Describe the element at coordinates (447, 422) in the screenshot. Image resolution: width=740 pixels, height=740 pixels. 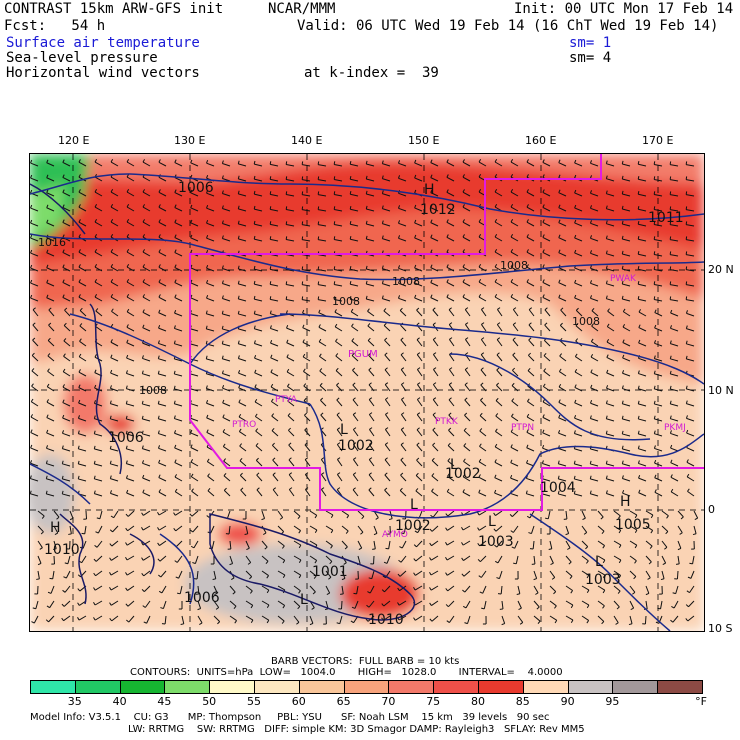
I see `station-label: PTKK` at that location.